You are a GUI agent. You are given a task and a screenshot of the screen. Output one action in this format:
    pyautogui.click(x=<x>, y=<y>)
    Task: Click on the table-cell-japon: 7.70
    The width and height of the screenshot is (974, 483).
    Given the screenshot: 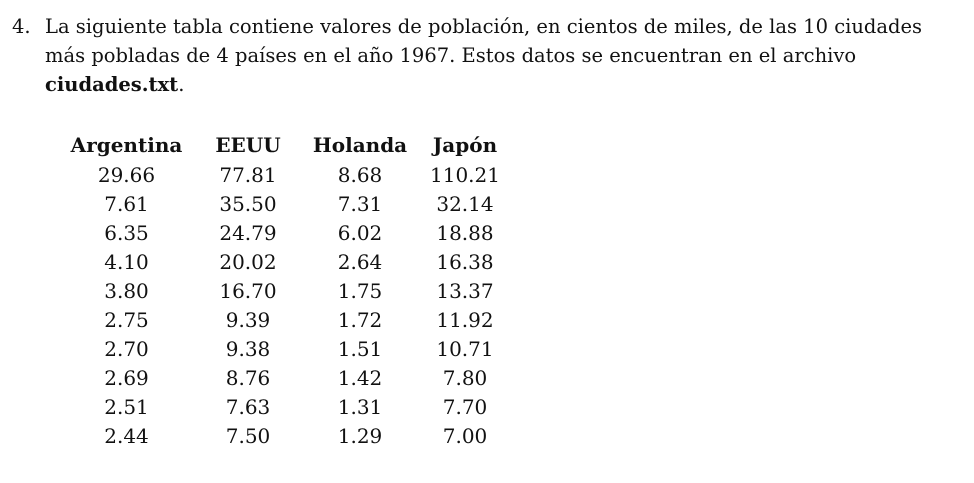 What is the action you would take?
    pyautogui.click(x=465, y=406)
    